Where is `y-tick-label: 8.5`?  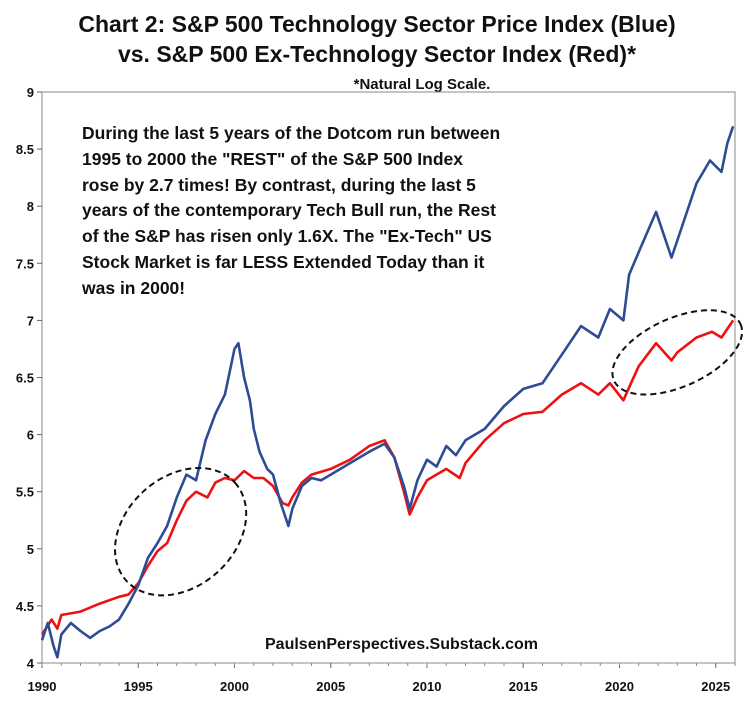 y-tick-label: 8.5 is located at coordinates (25, 149).